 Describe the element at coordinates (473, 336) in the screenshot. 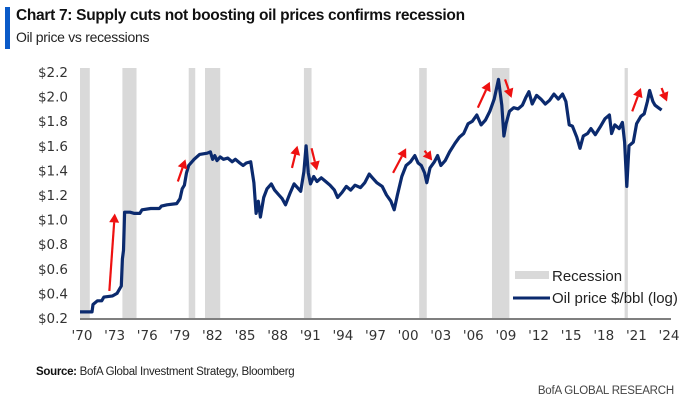

I see `x-tick-label: '06` at that location.